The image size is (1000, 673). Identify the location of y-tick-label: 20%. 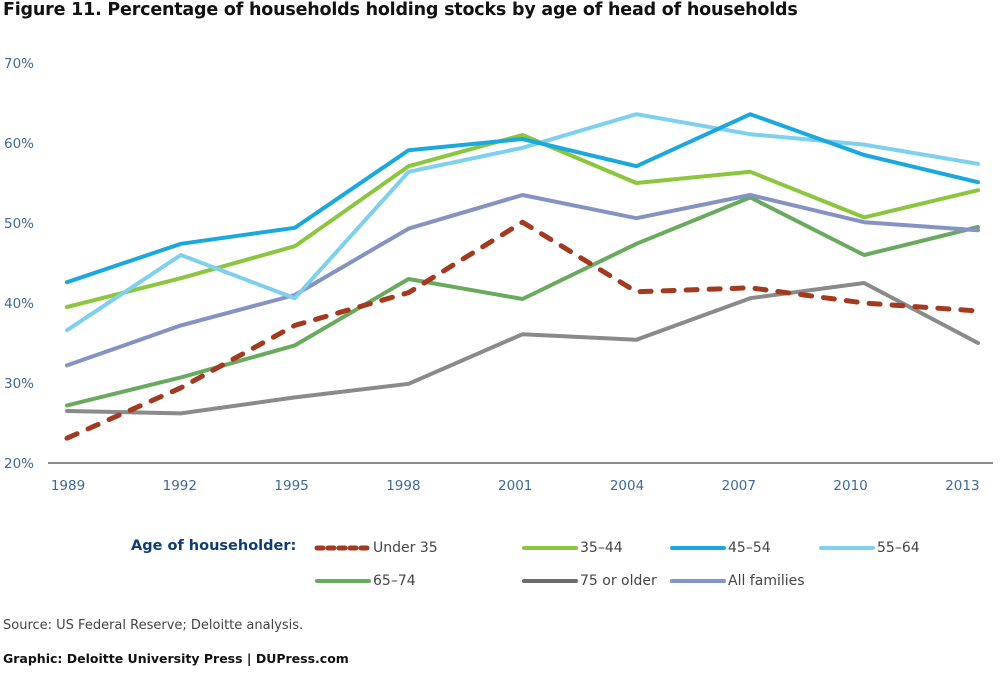
(19, 464).